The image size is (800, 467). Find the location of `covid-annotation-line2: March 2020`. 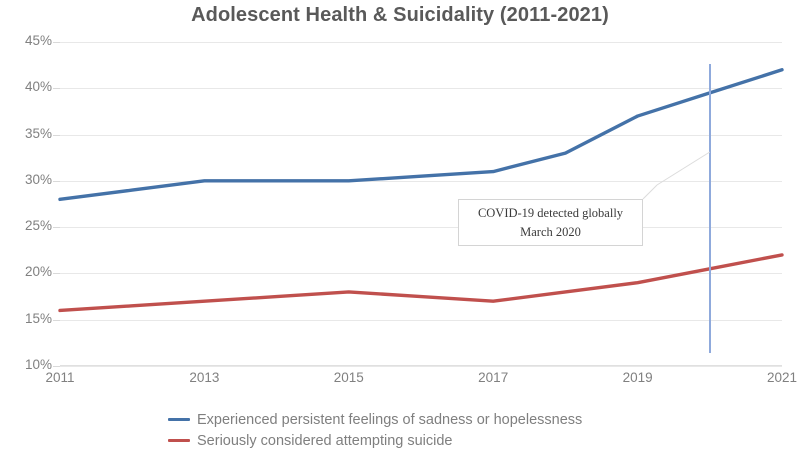

covid-annotation-line2: March 2020 is located at coordinates (550, 231).